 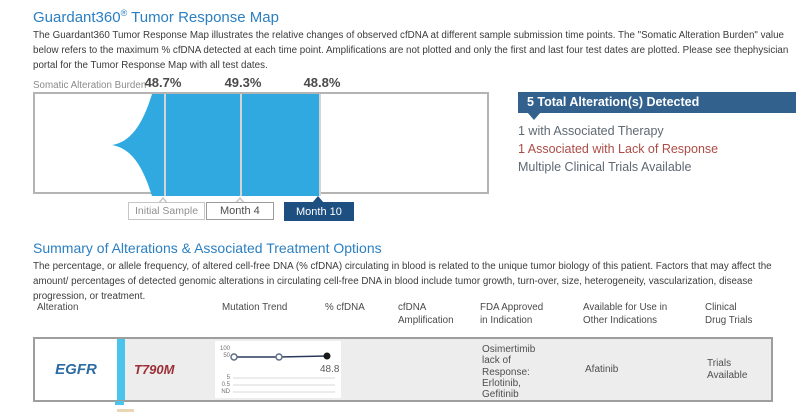 I want to click on timeline-pointer-initial-inner, so click(x=163, y=201).